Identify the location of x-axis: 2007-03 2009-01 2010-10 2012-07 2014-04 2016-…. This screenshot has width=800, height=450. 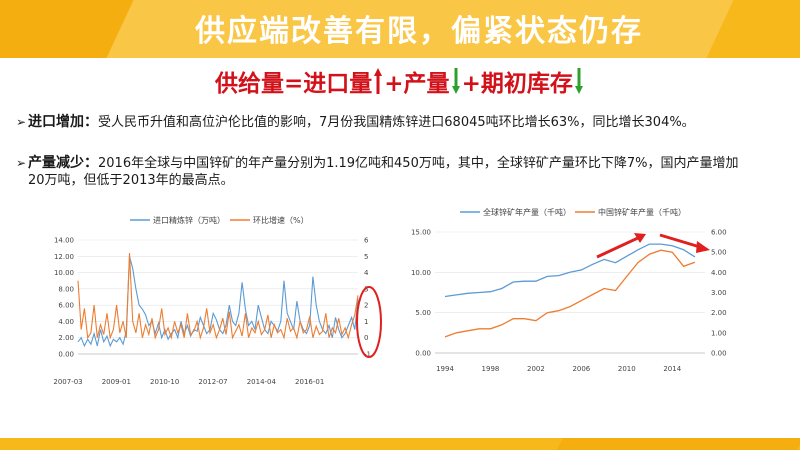
(205, 369).